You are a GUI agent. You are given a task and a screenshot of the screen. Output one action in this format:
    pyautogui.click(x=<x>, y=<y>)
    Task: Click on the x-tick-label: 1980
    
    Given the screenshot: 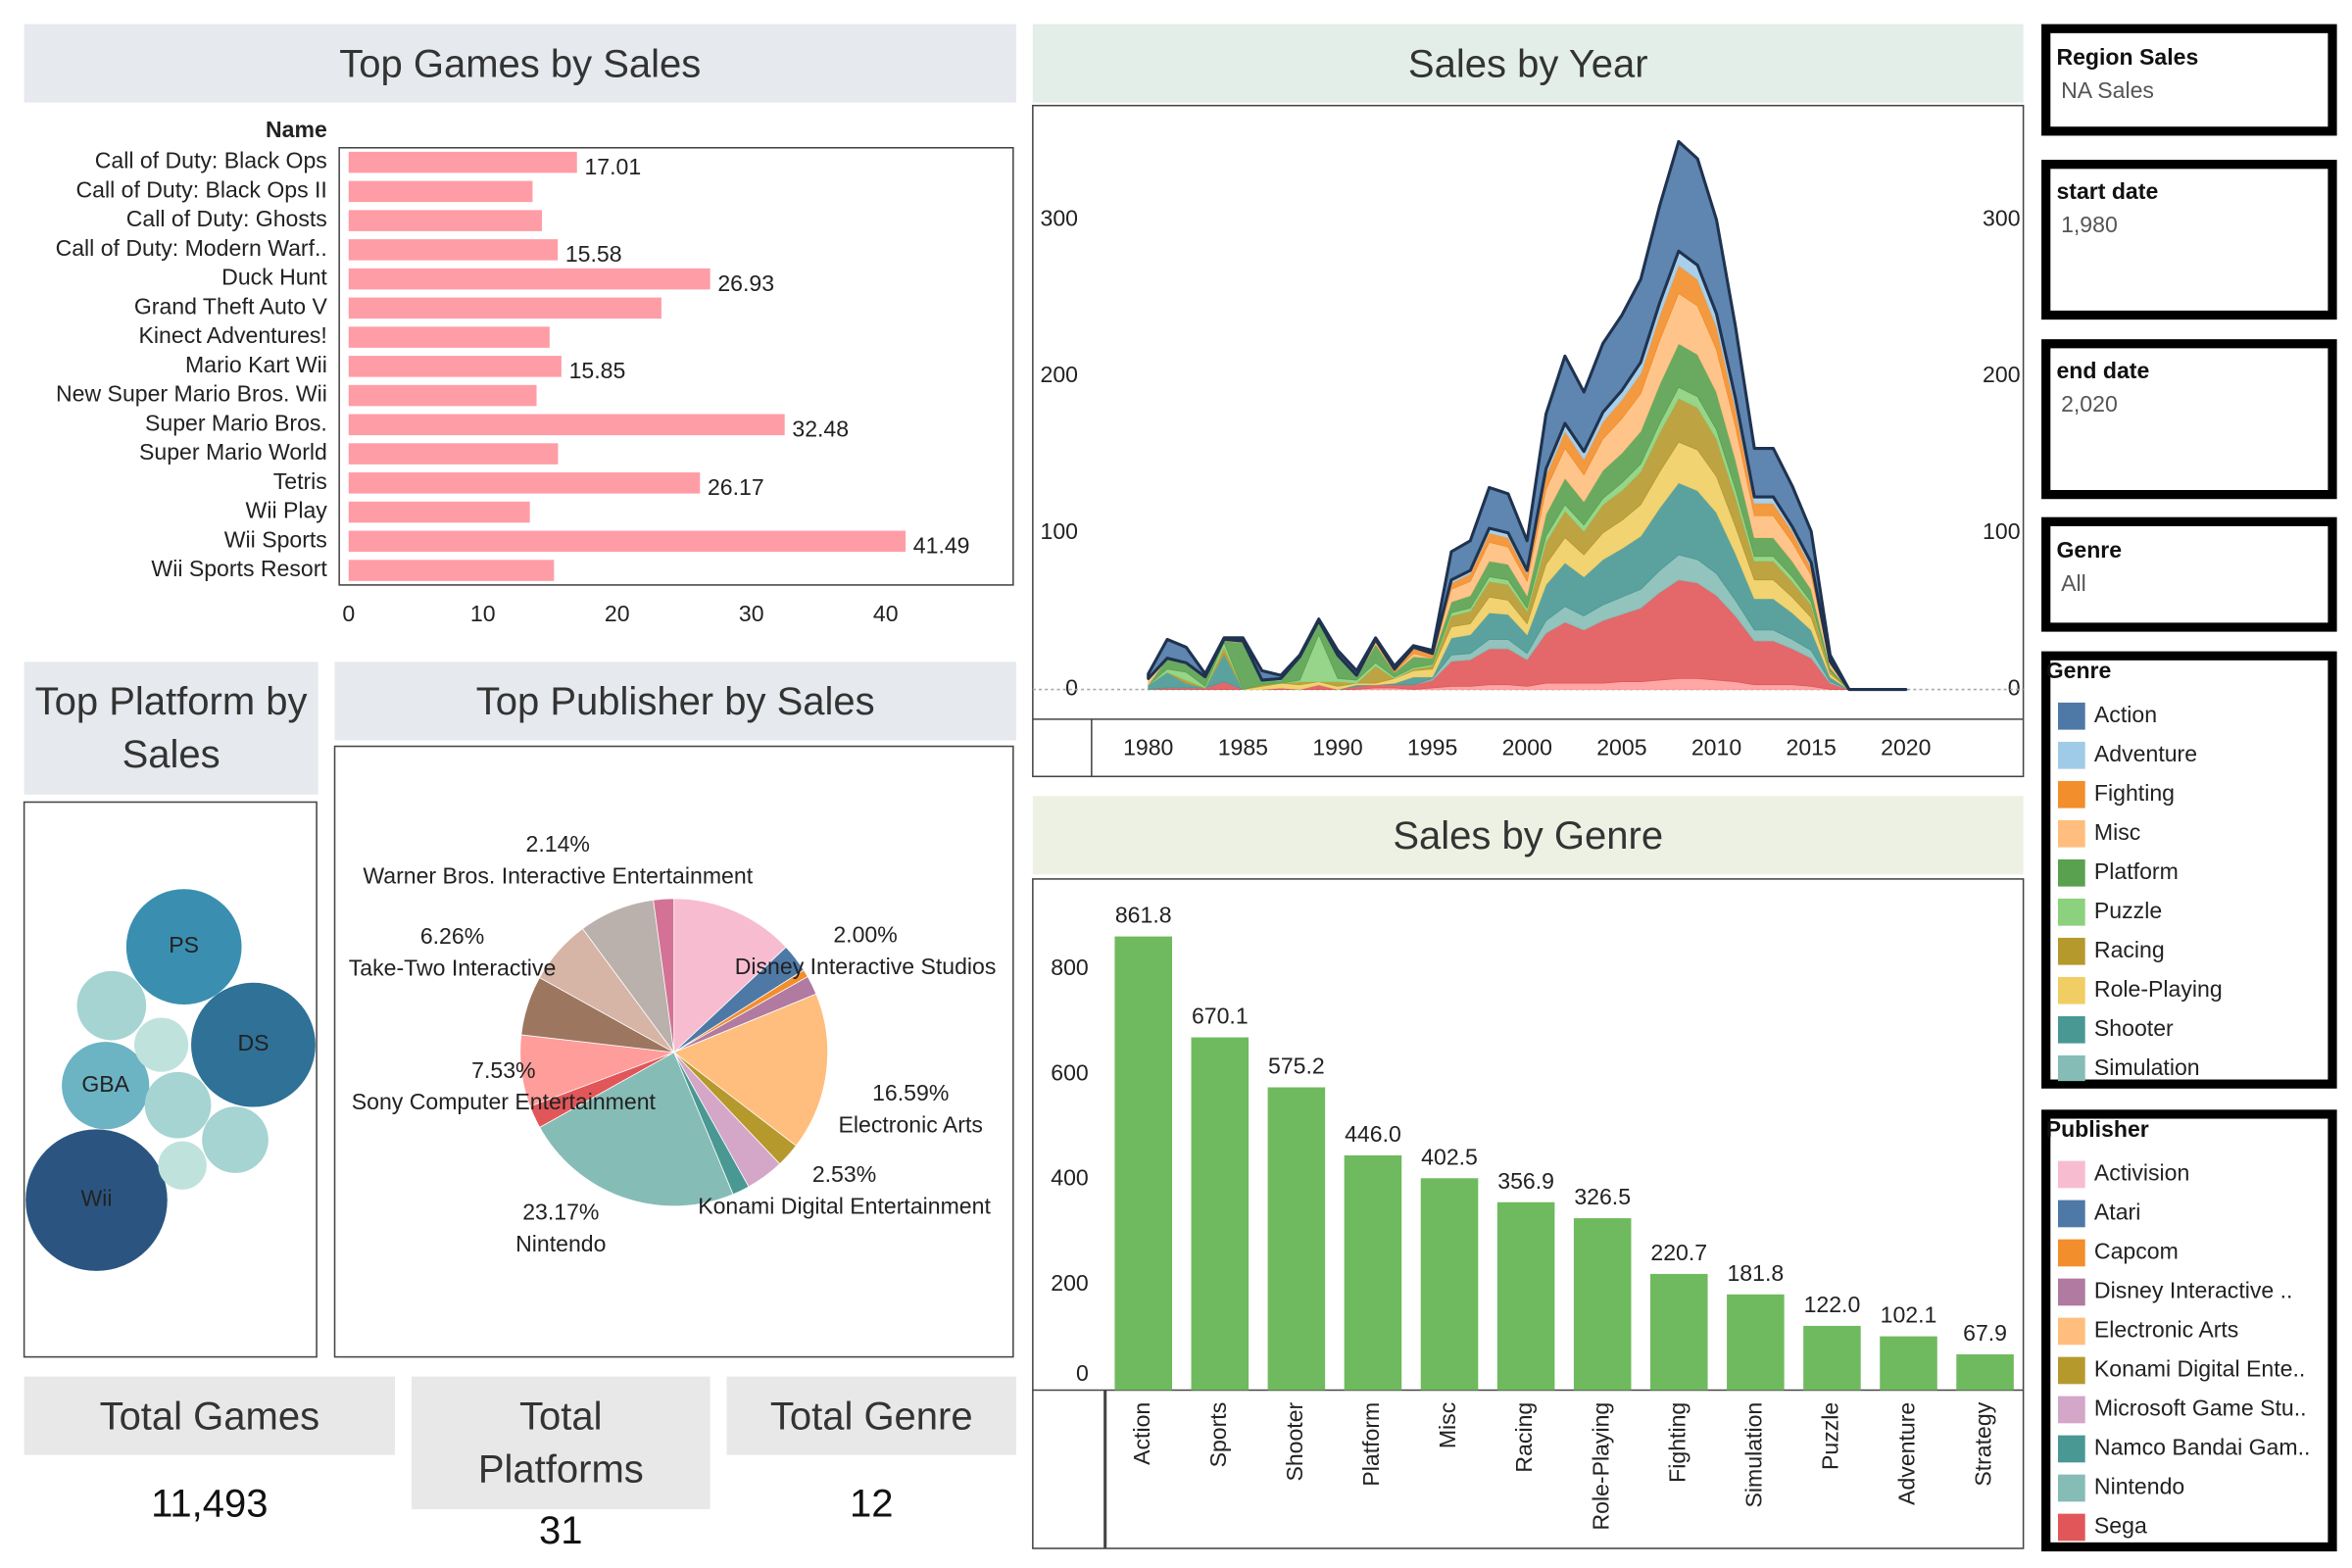 What is the action you would take?
    pyautogui.click(x=1148, y=747)
    